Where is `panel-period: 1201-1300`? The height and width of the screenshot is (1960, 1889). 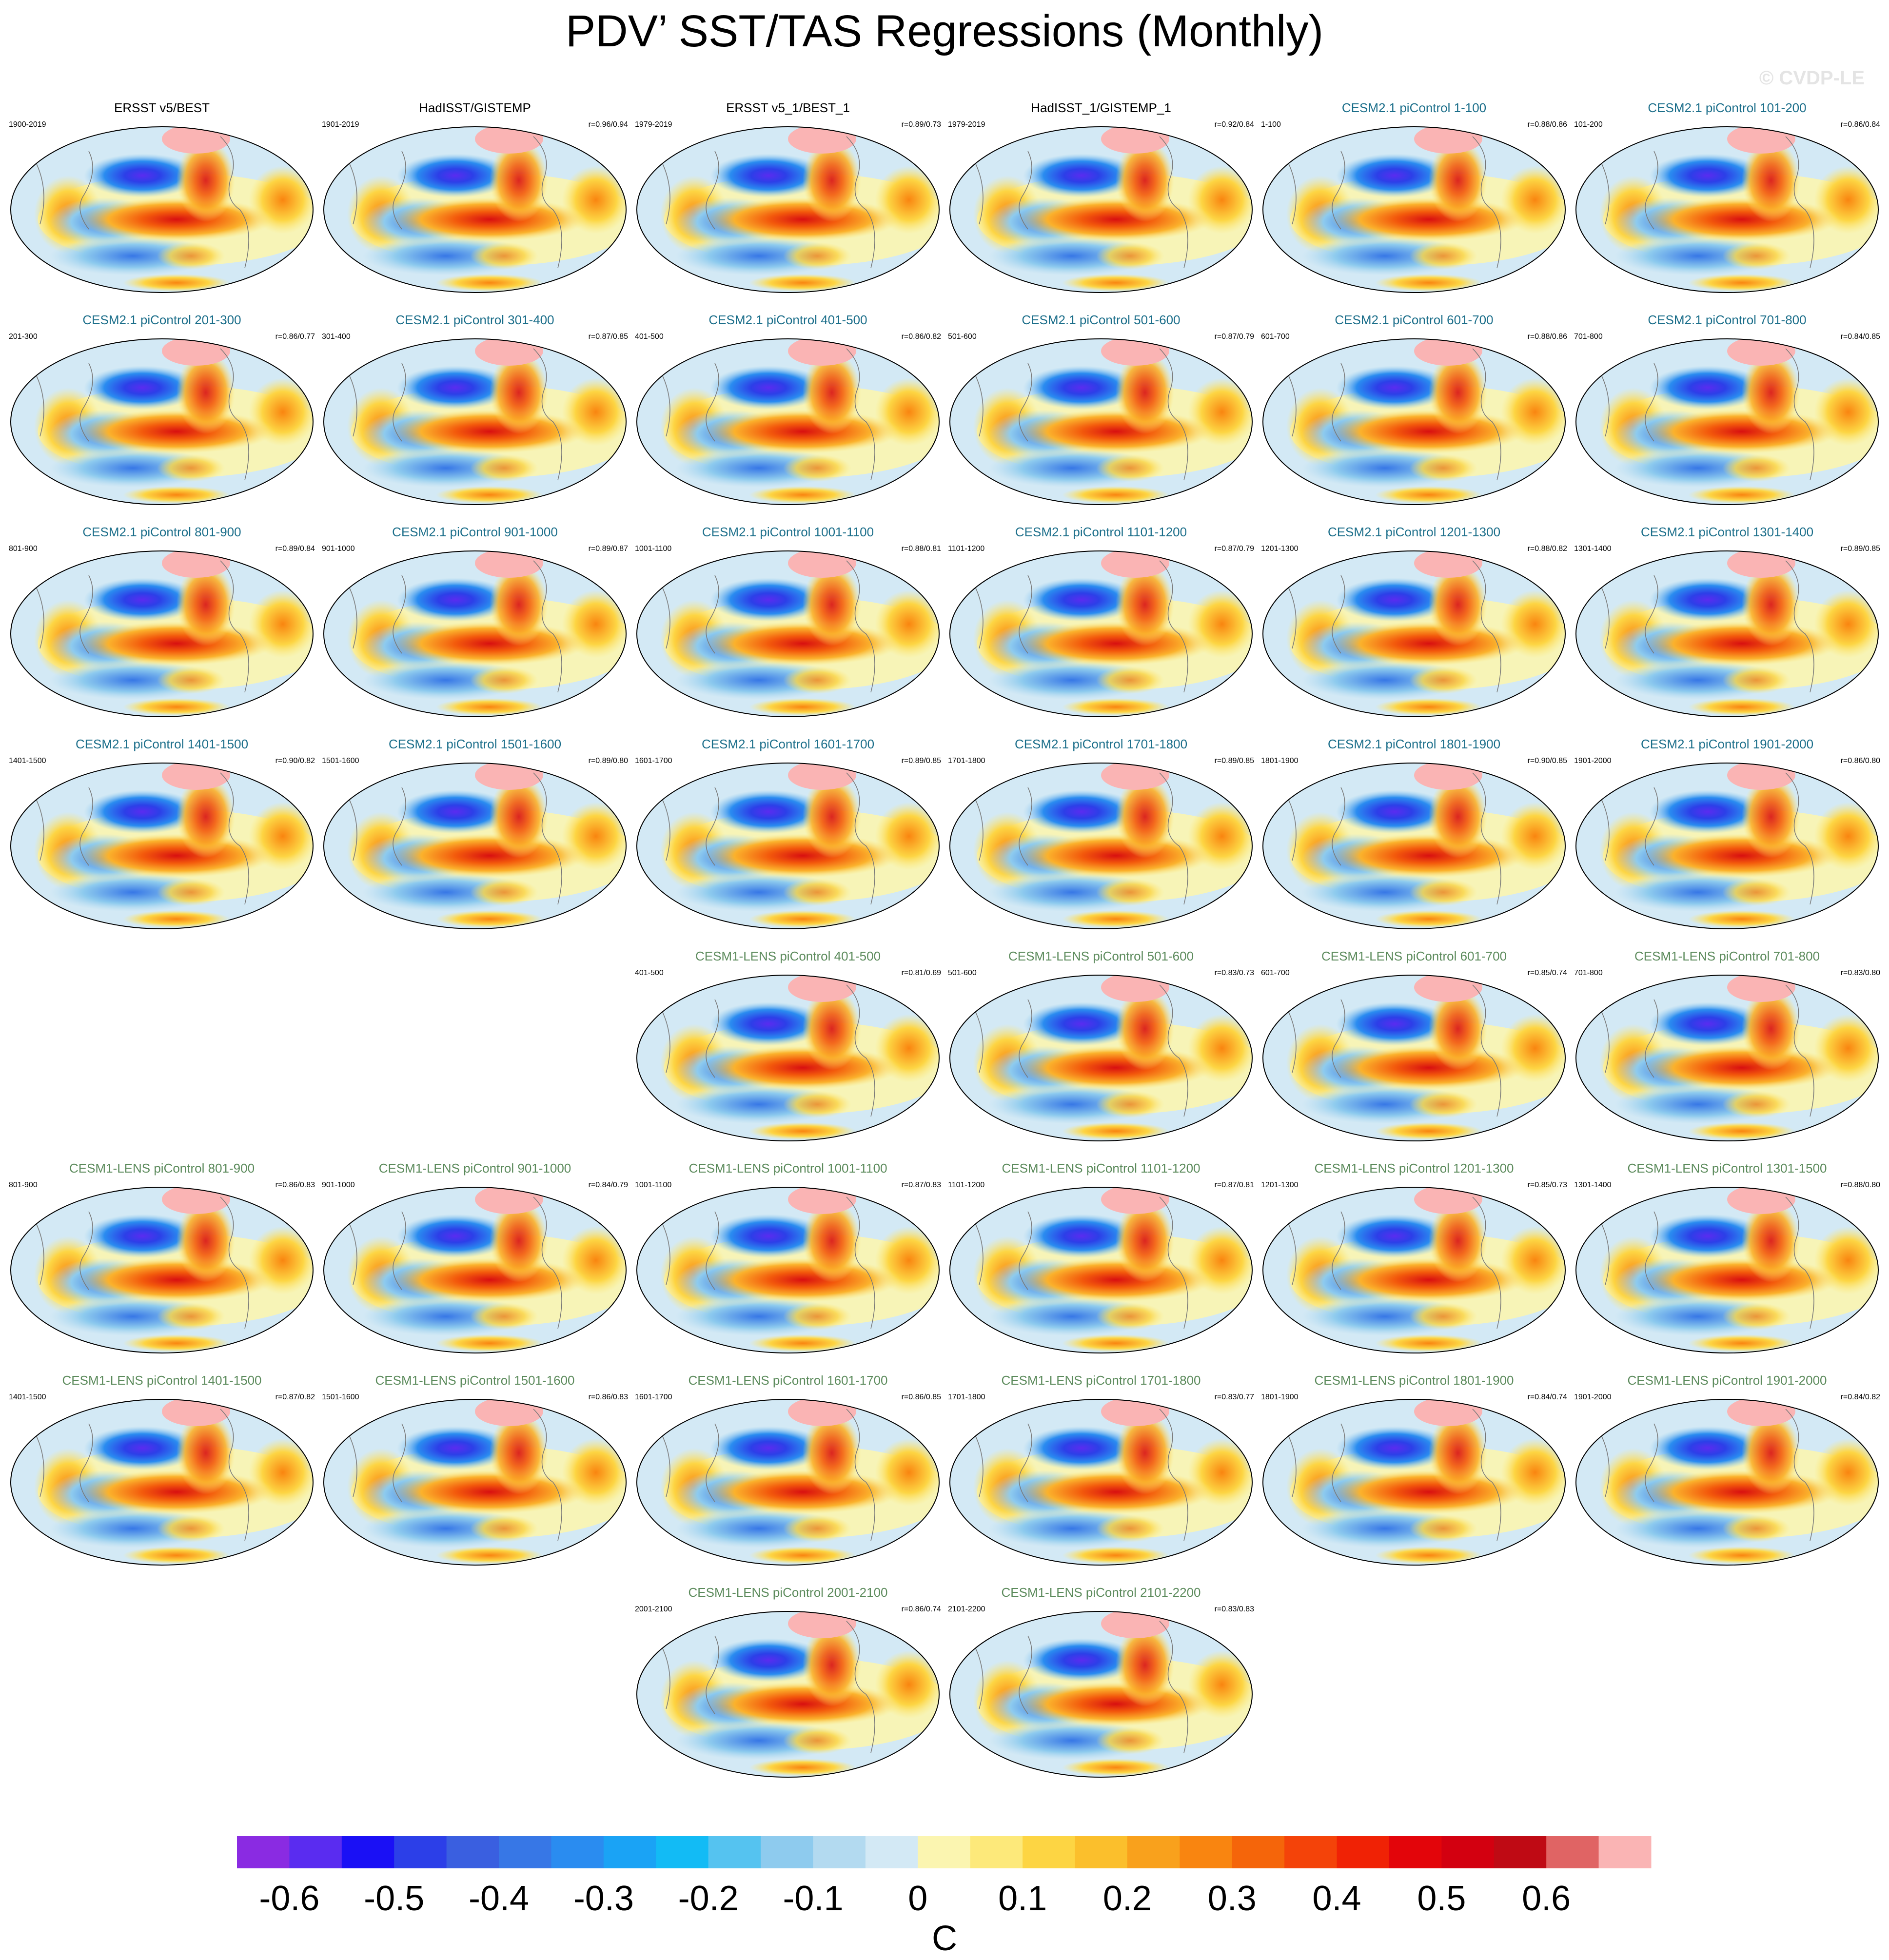
panel-period: 1201-1300 is located at coordinates (1280, 1185).